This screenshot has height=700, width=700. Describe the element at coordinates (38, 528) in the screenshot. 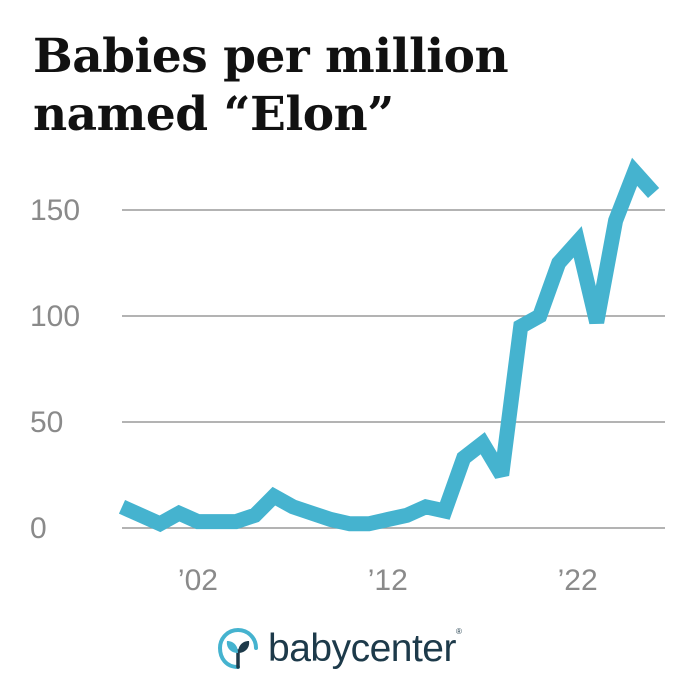

I see `y-tick-label: 0` at that location.